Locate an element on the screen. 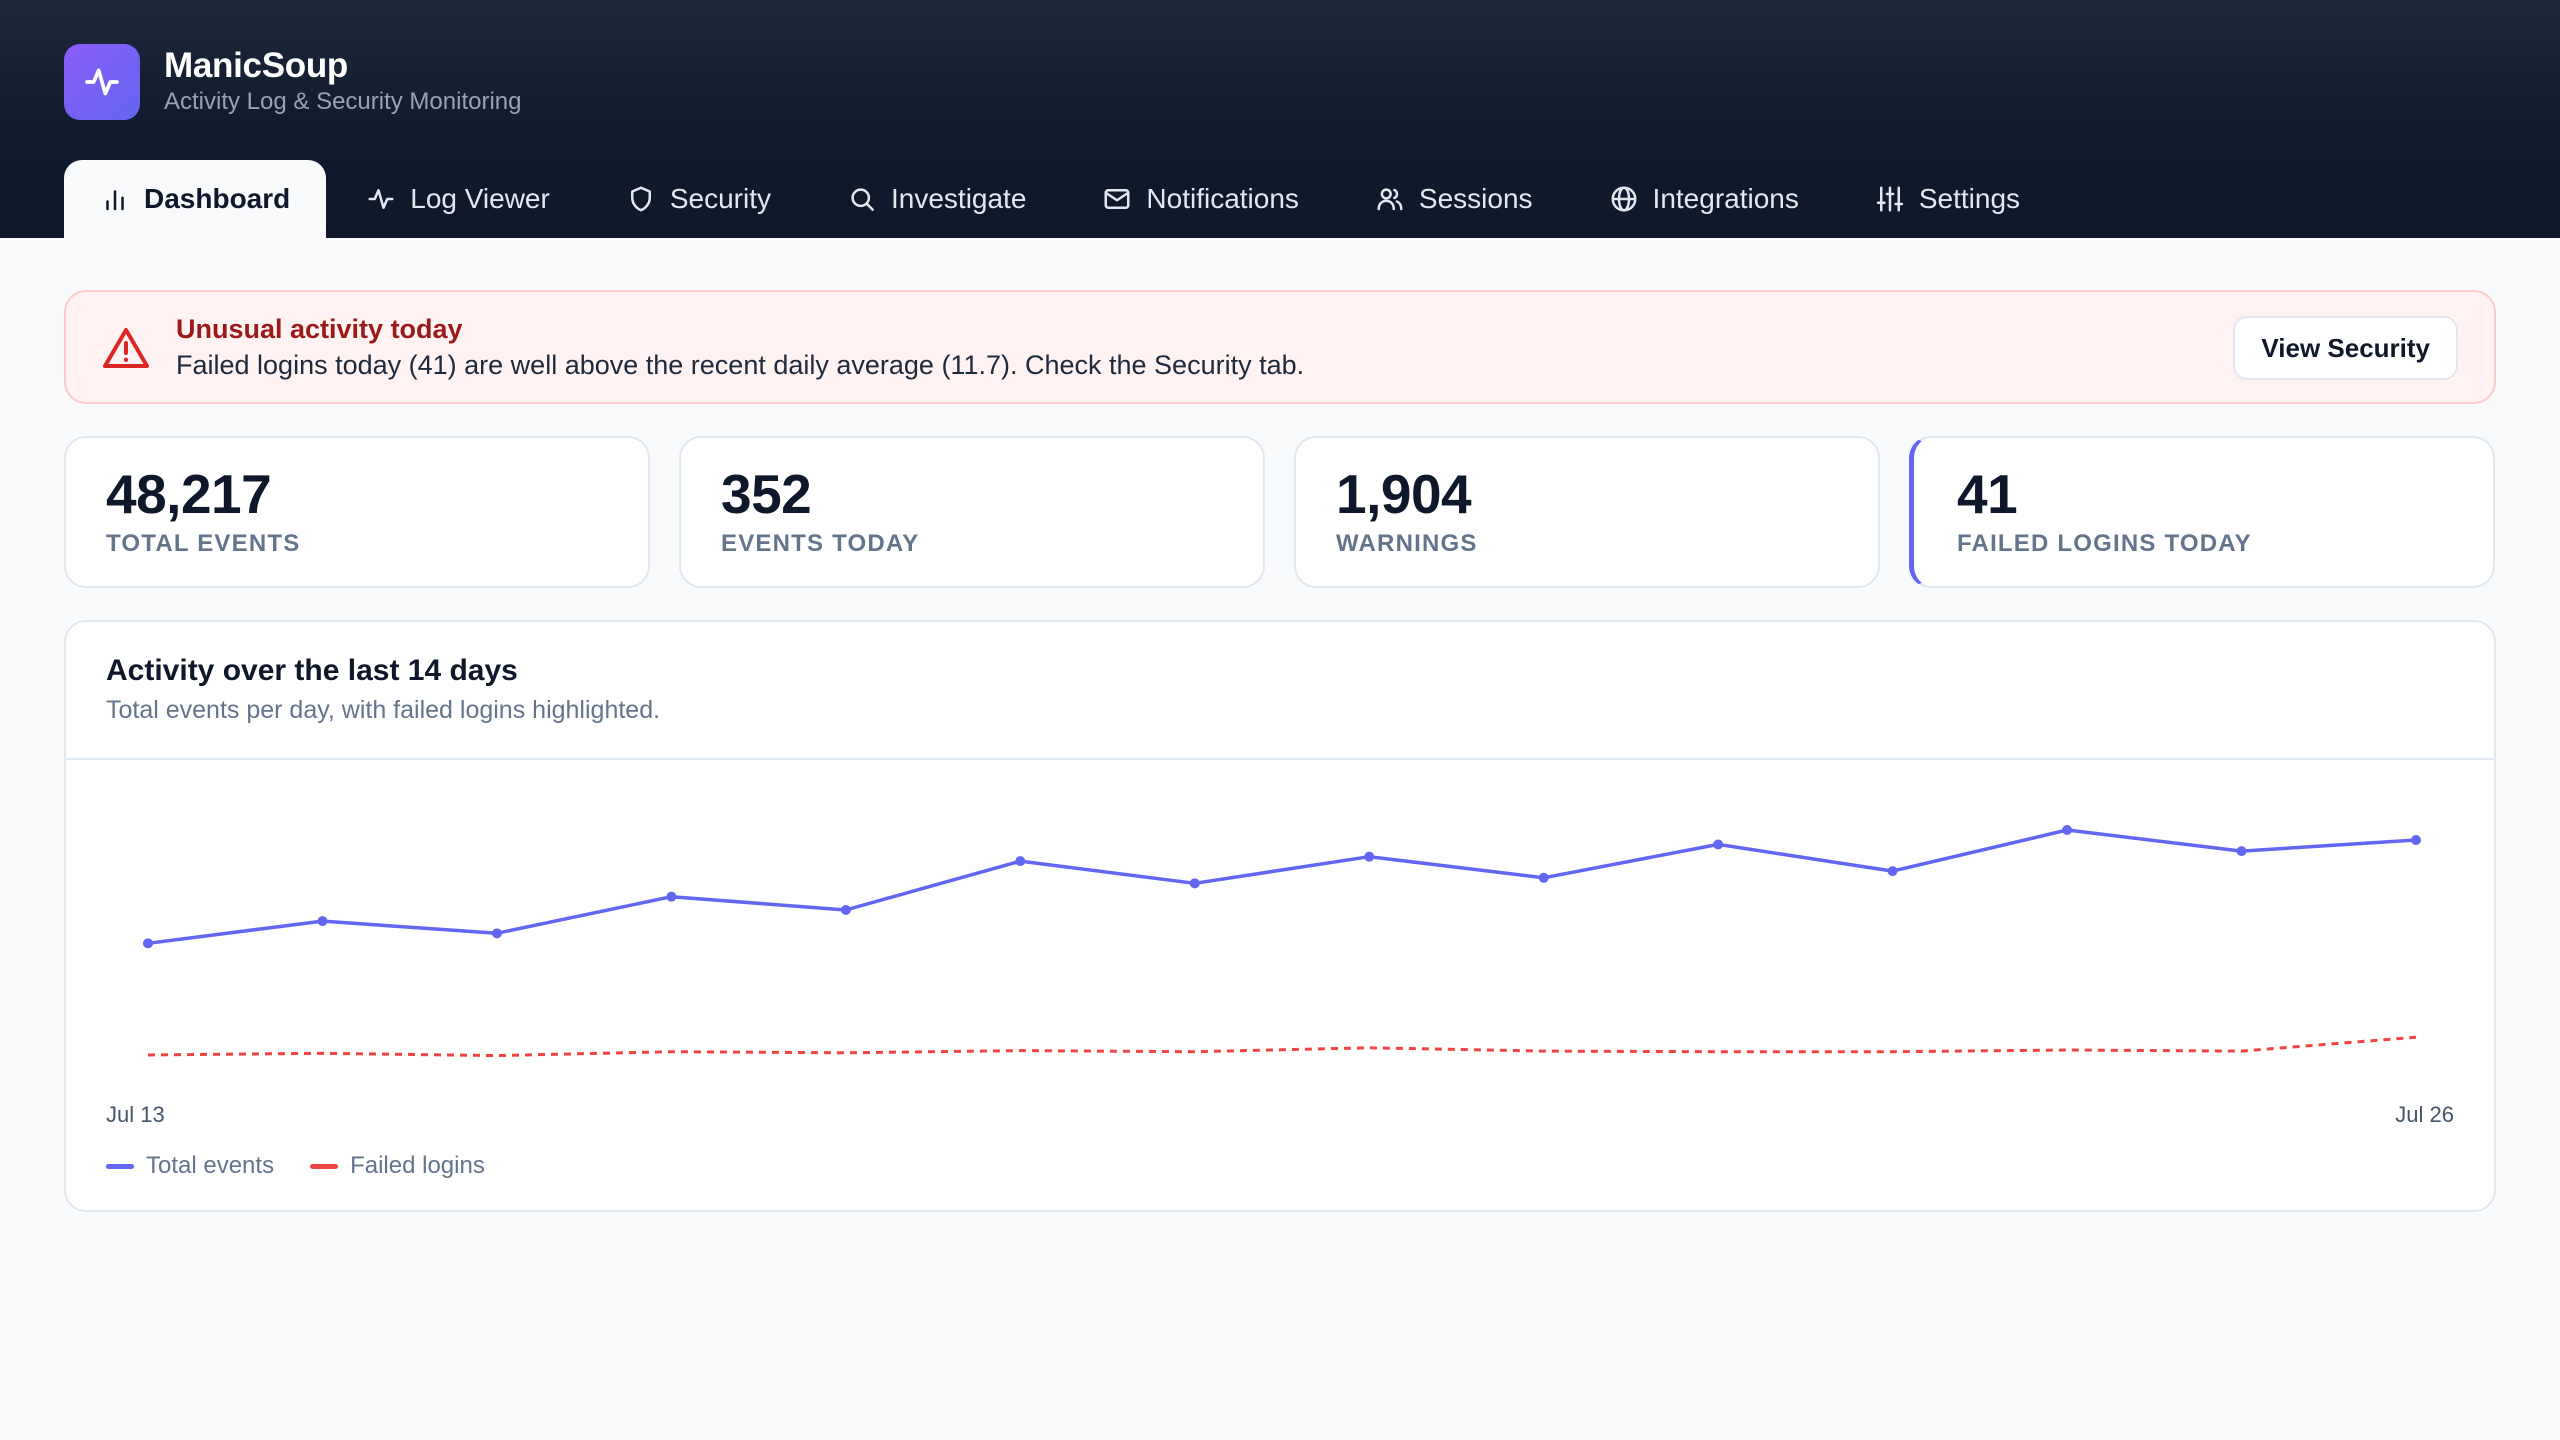  search-icon is located at coordinates (862, 199).